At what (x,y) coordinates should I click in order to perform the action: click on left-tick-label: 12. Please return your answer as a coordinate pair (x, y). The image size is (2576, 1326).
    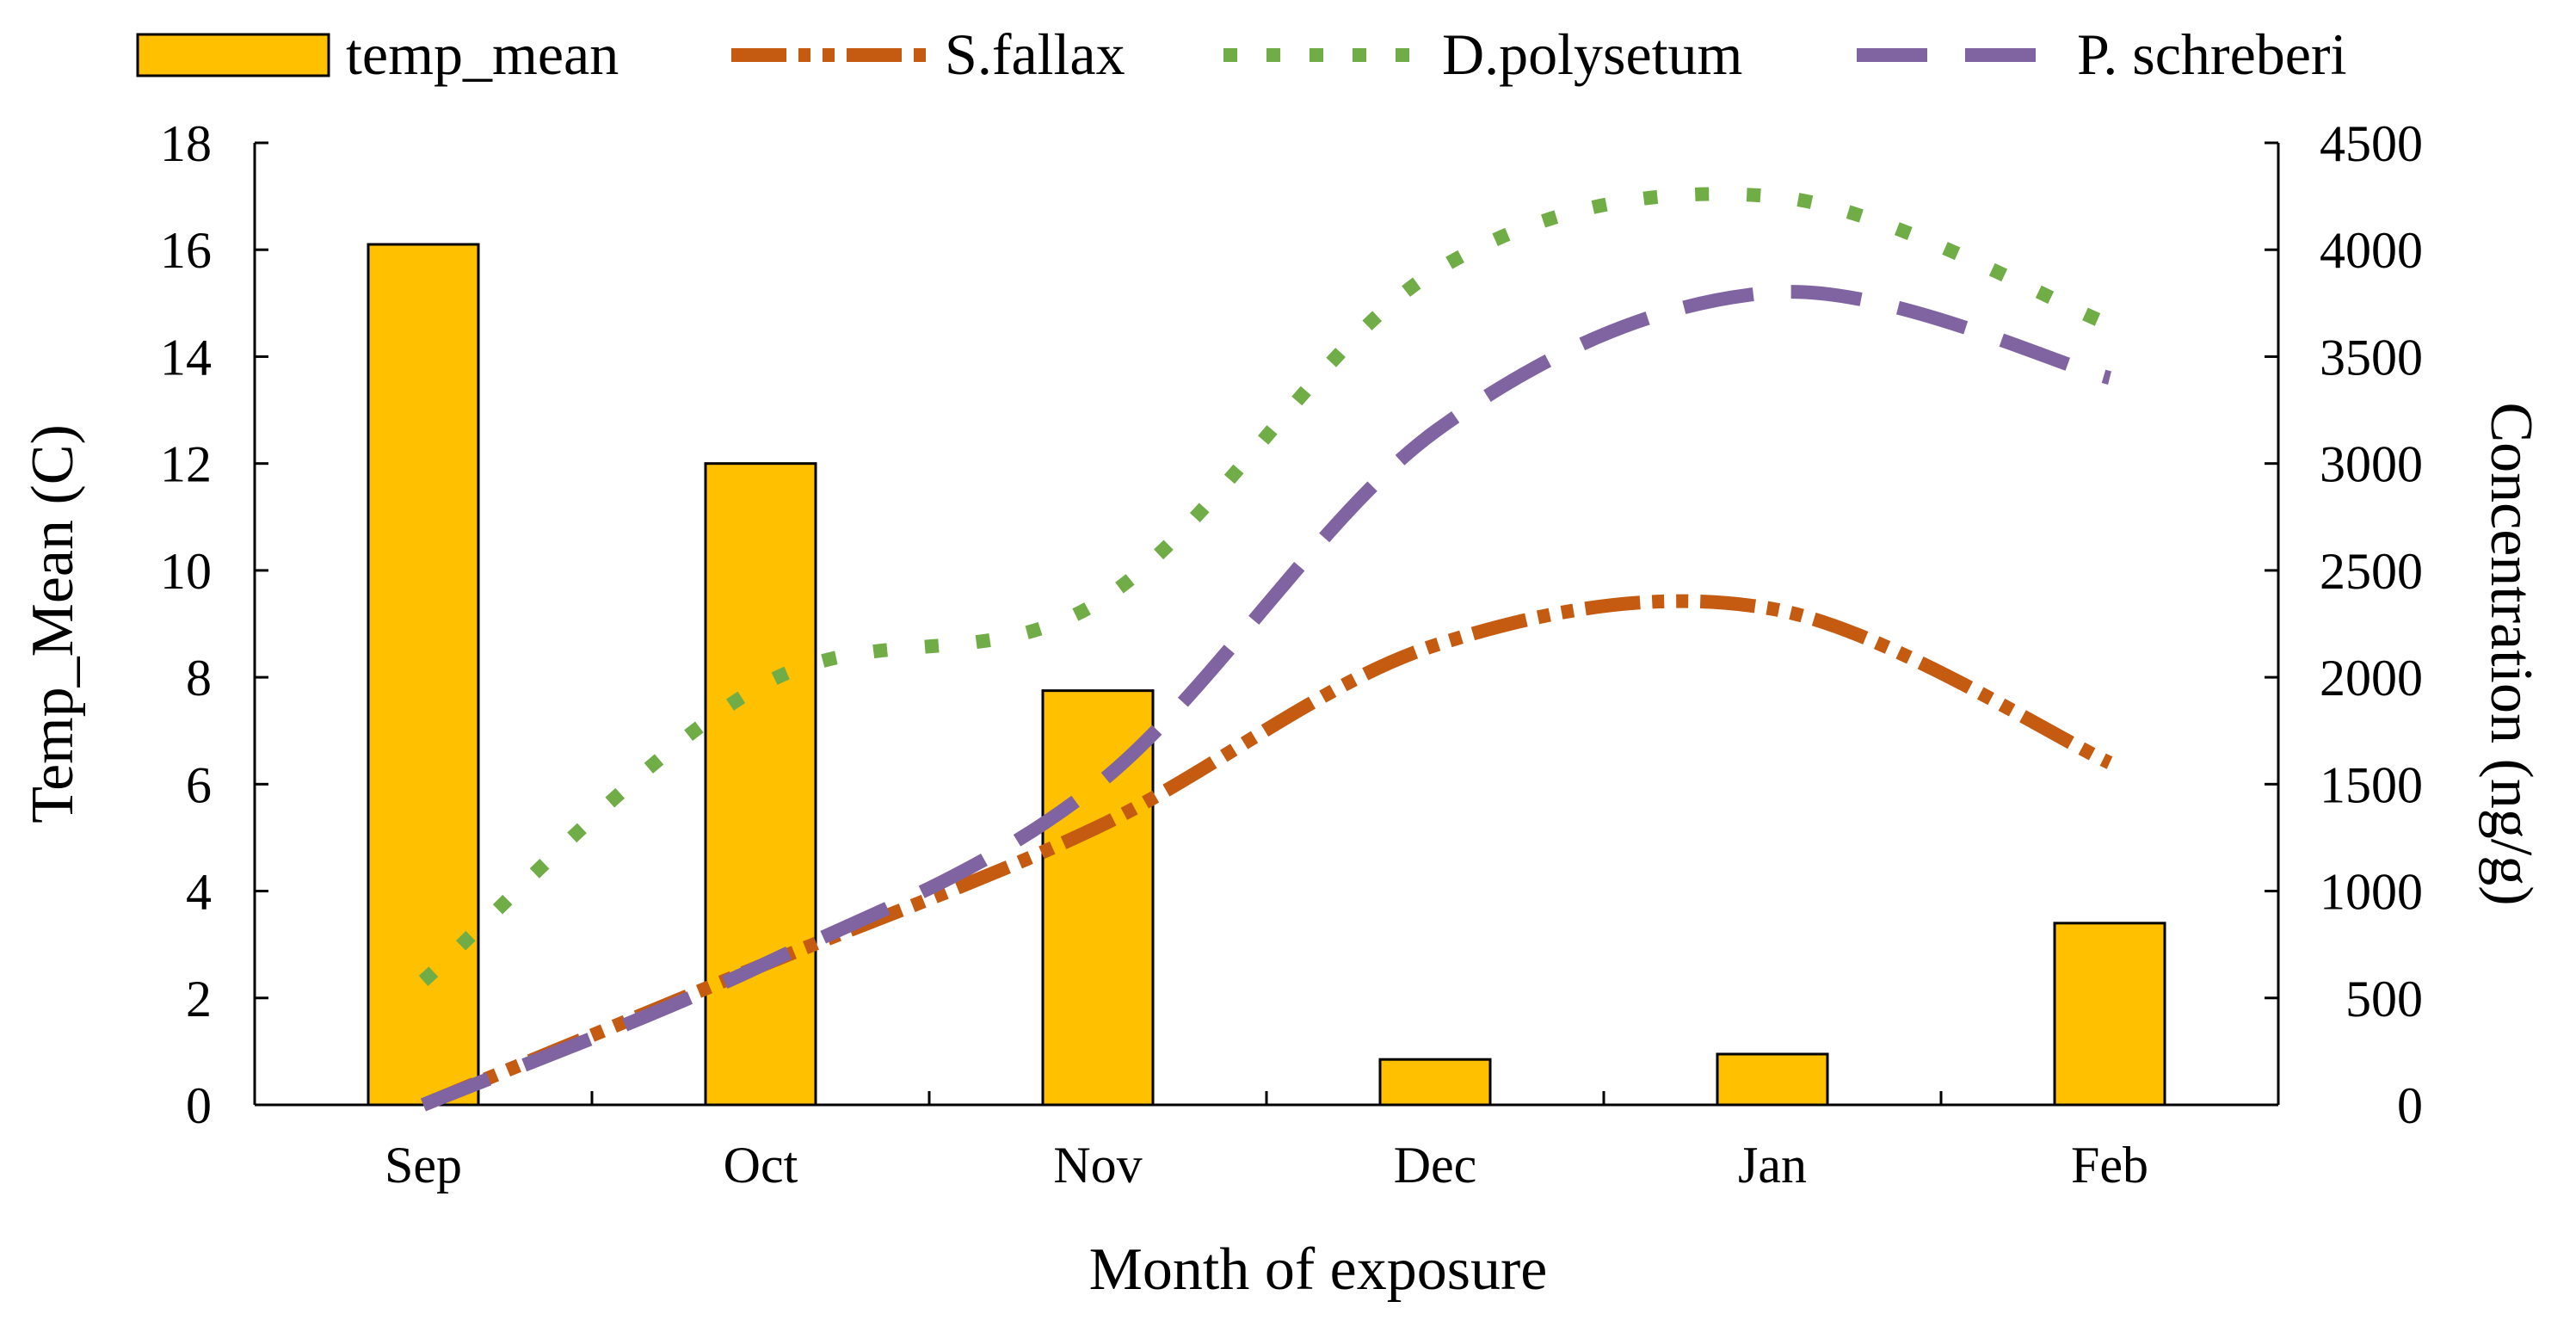
    Looking at the image, I should click on (186, 464).